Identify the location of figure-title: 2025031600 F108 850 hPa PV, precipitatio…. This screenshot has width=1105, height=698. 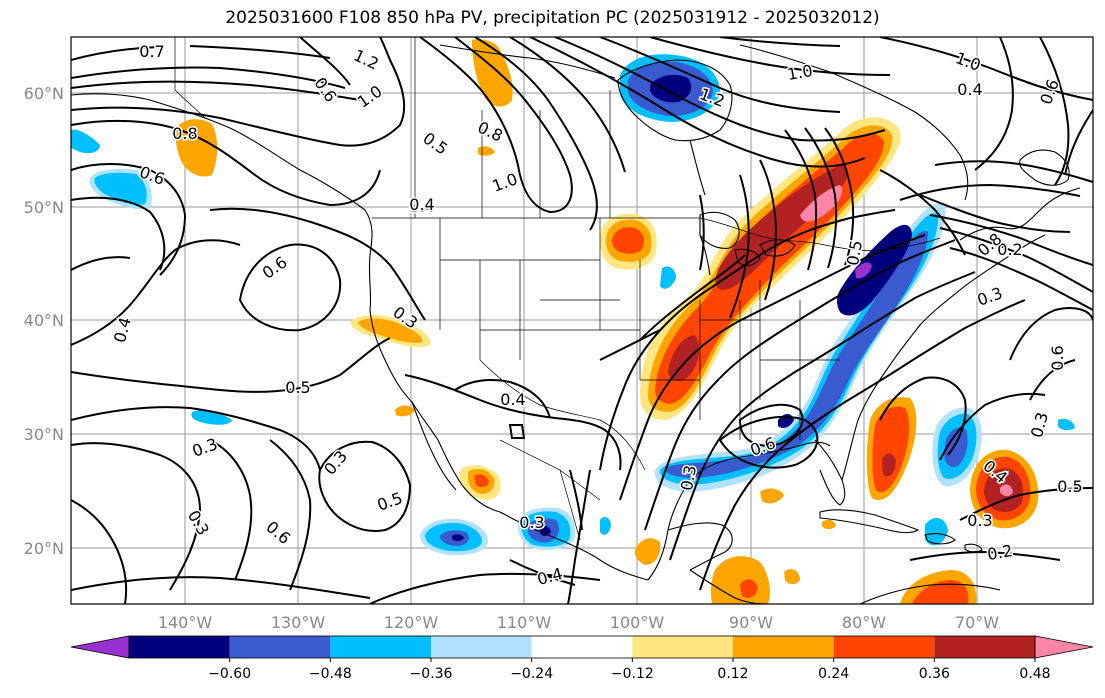
(552, 18).